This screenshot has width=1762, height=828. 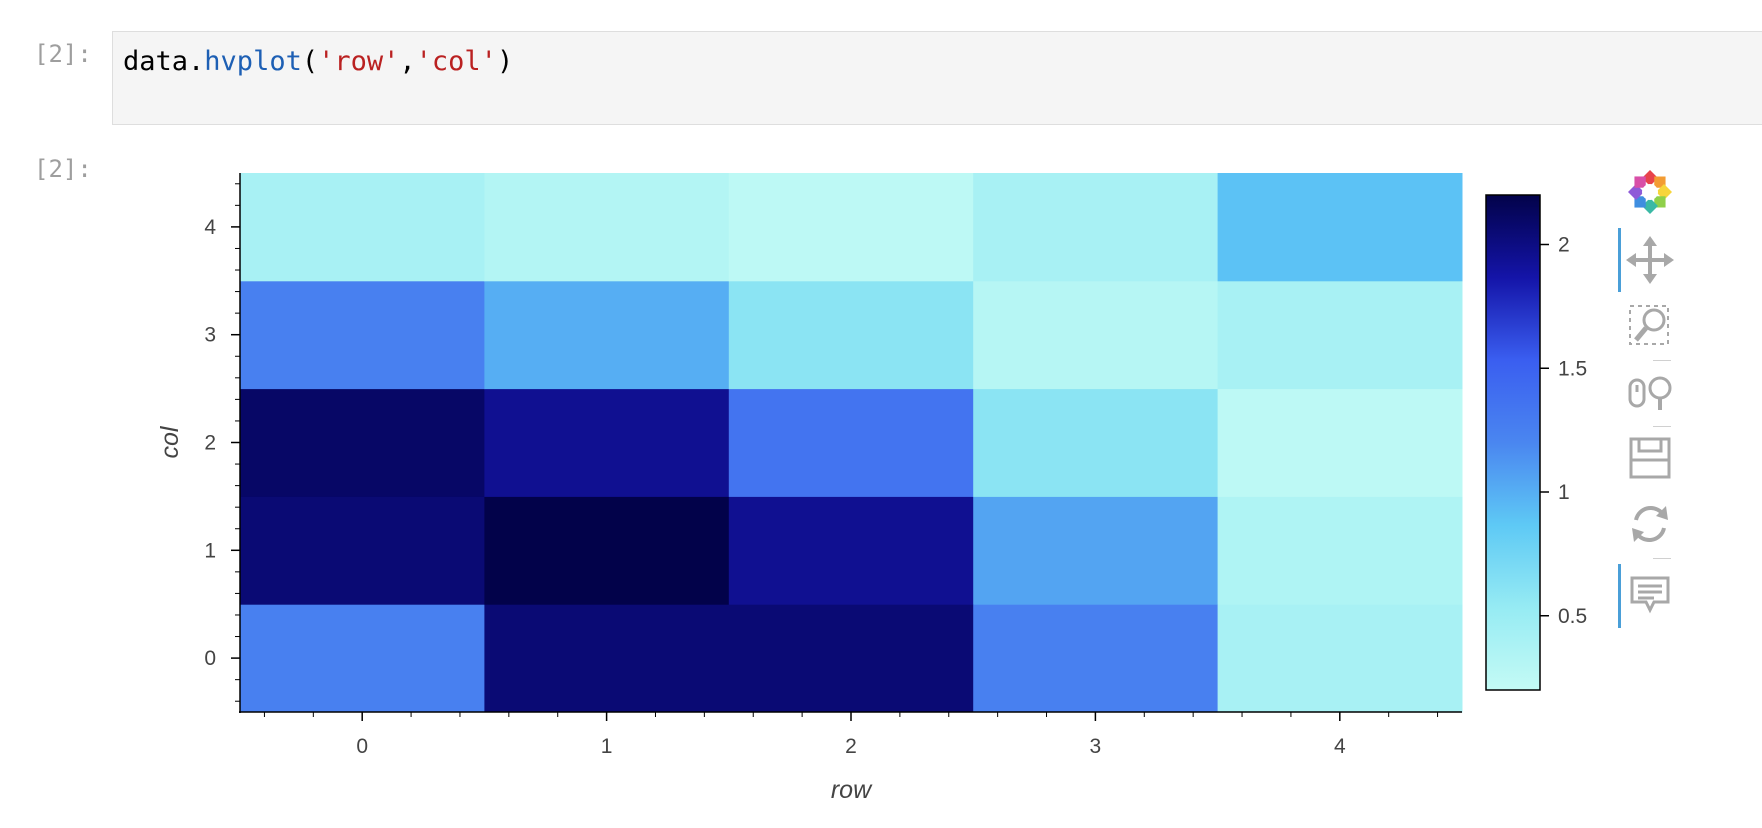 What do you see at coordinates (210, 443) in the screenshot?
I see `y-tick-label: 2` at bounding box center [210, 443].